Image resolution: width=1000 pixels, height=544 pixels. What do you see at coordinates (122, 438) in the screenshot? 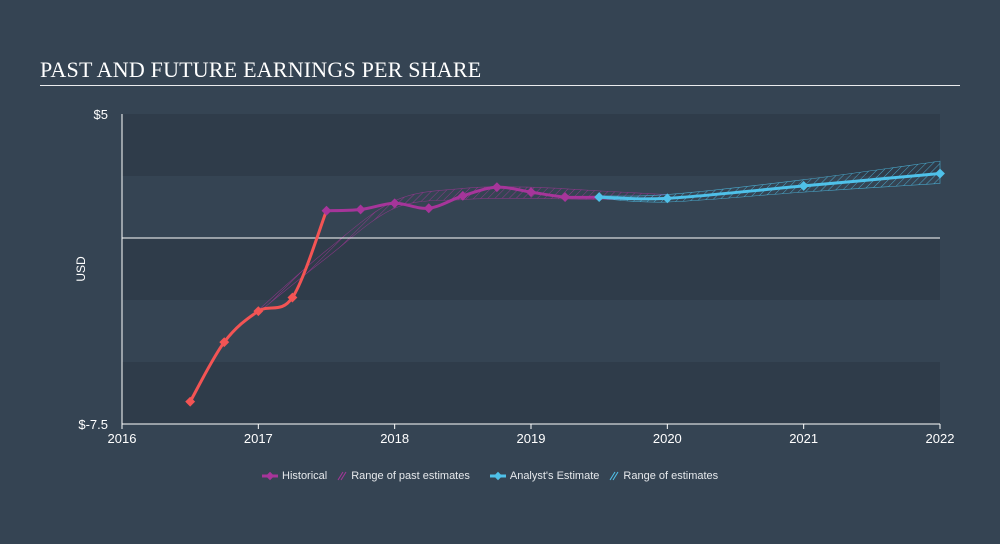
I see `x-tick-label: 2016` at bounding box center [122, 438].